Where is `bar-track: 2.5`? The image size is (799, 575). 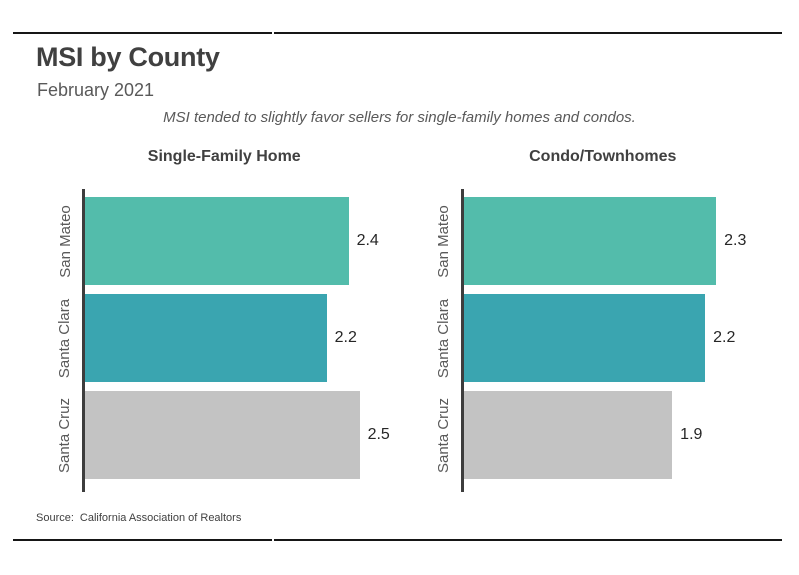 bar-track: 2.5 is located at coordinates (244, 435).